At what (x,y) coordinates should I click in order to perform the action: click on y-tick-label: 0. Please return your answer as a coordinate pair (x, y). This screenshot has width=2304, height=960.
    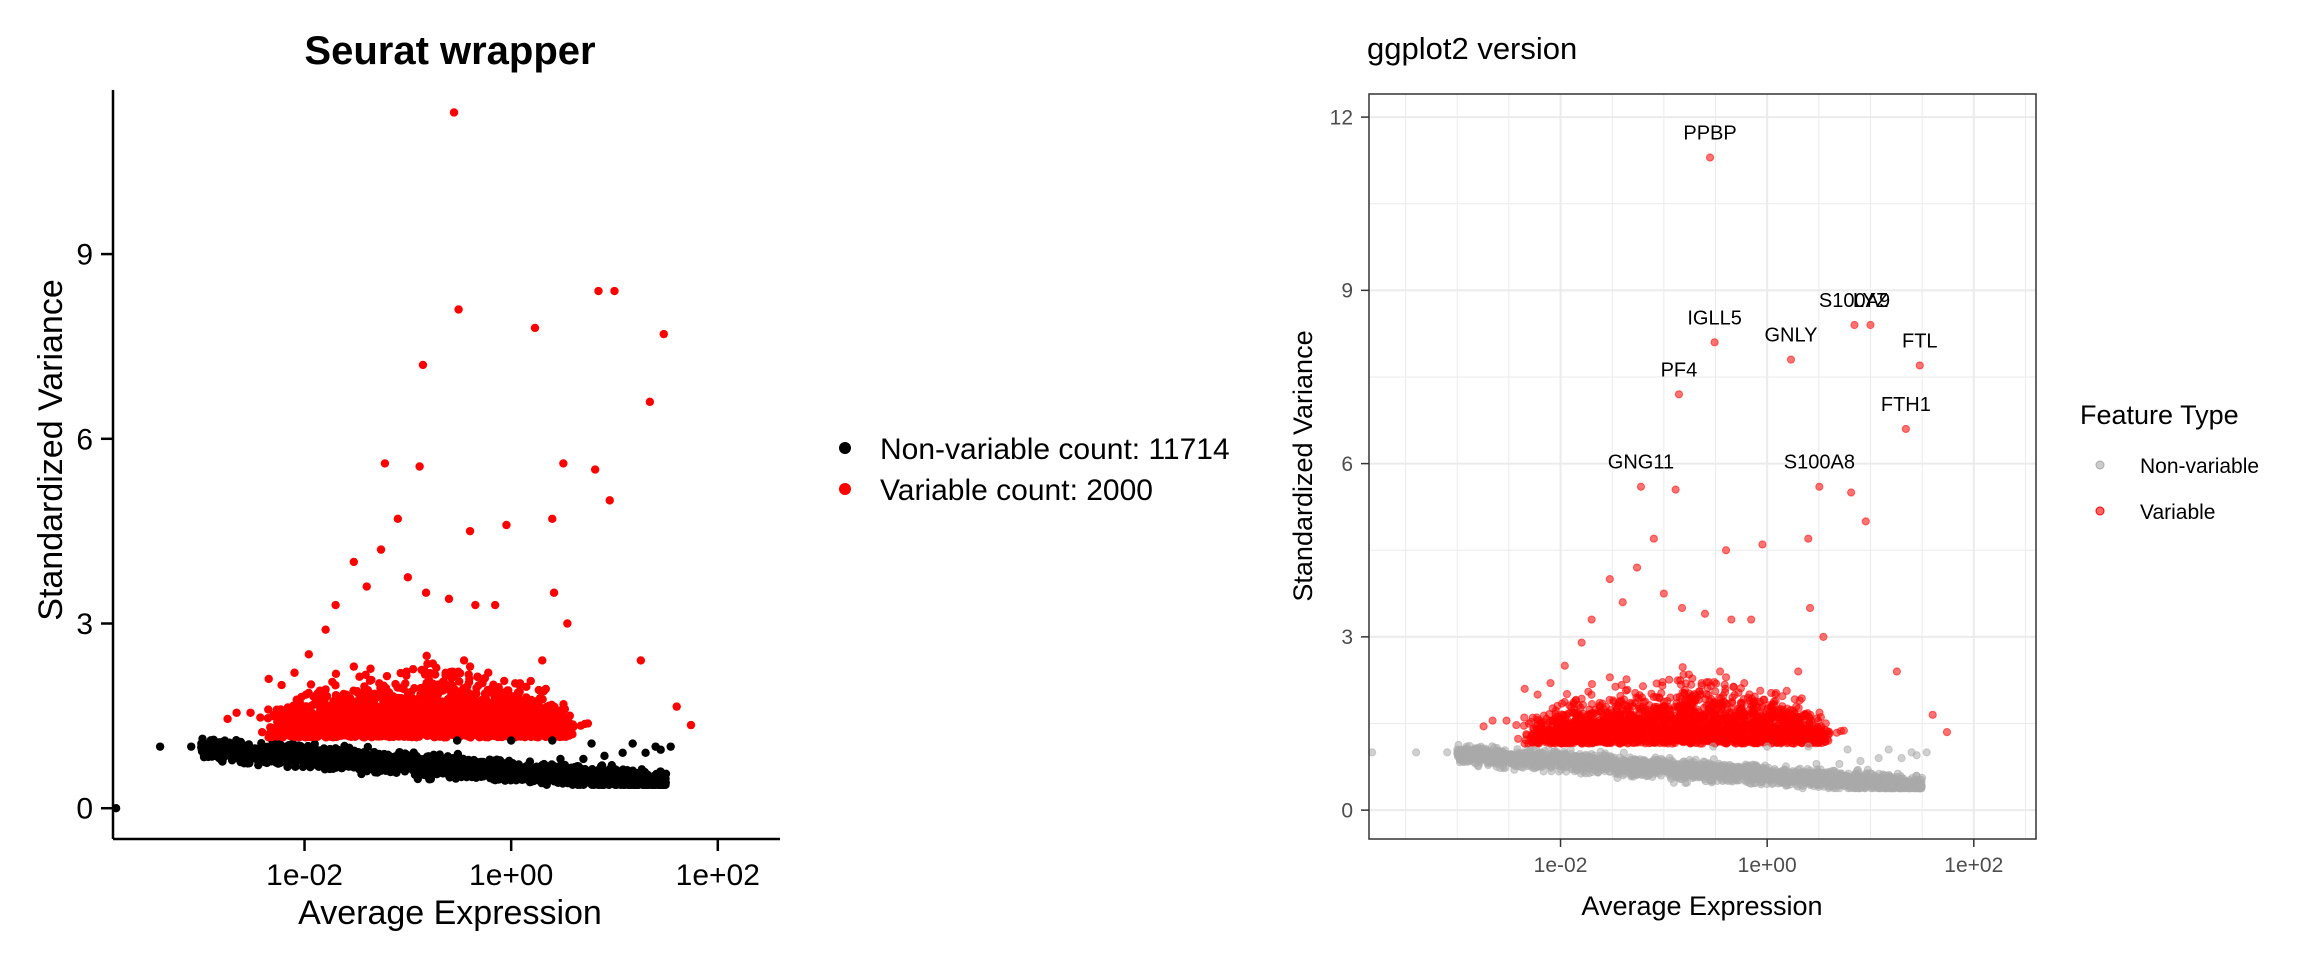
    Looking at the image, I should click on (84, 809).